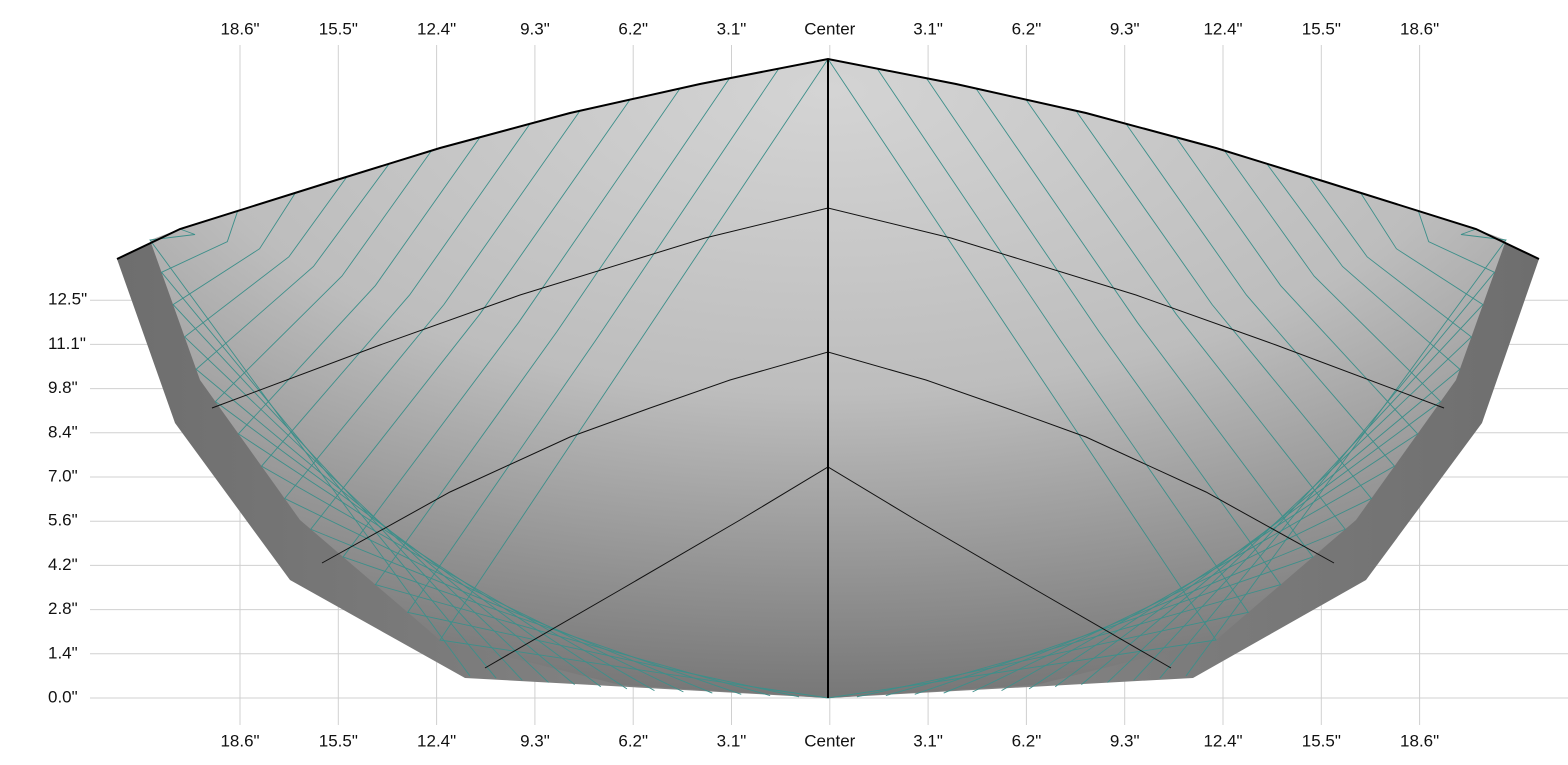 The image size is (1568, 765). What do you see at coordinates (829, 28) in the screenshot?
I see `top-label: Center` at bounding box center [829, 28].